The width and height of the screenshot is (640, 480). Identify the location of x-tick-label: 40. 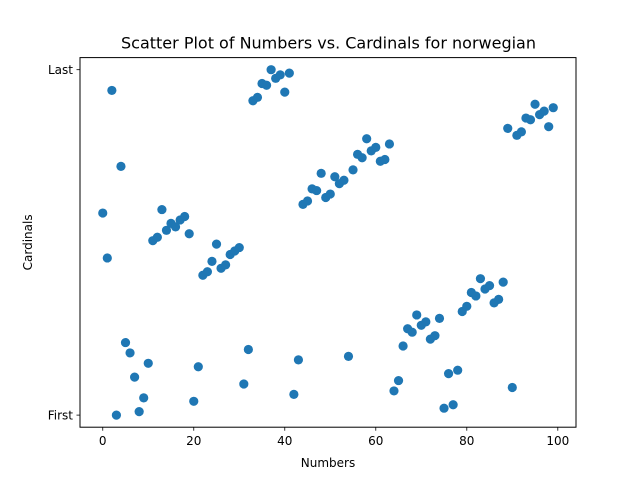
(284, 441).